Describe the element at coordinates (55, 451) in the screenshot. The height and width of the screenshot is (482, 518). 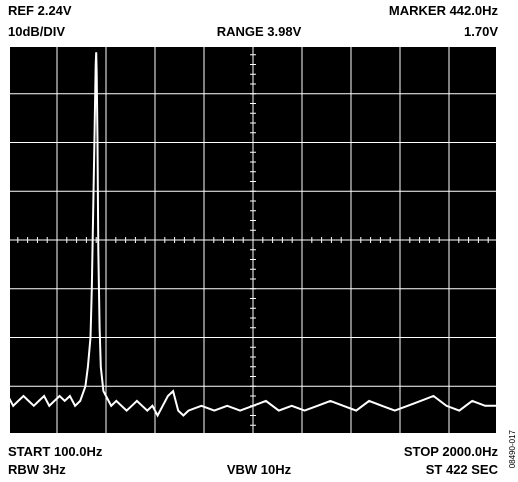
I see `start-label: START 100.0Hz` at that location.